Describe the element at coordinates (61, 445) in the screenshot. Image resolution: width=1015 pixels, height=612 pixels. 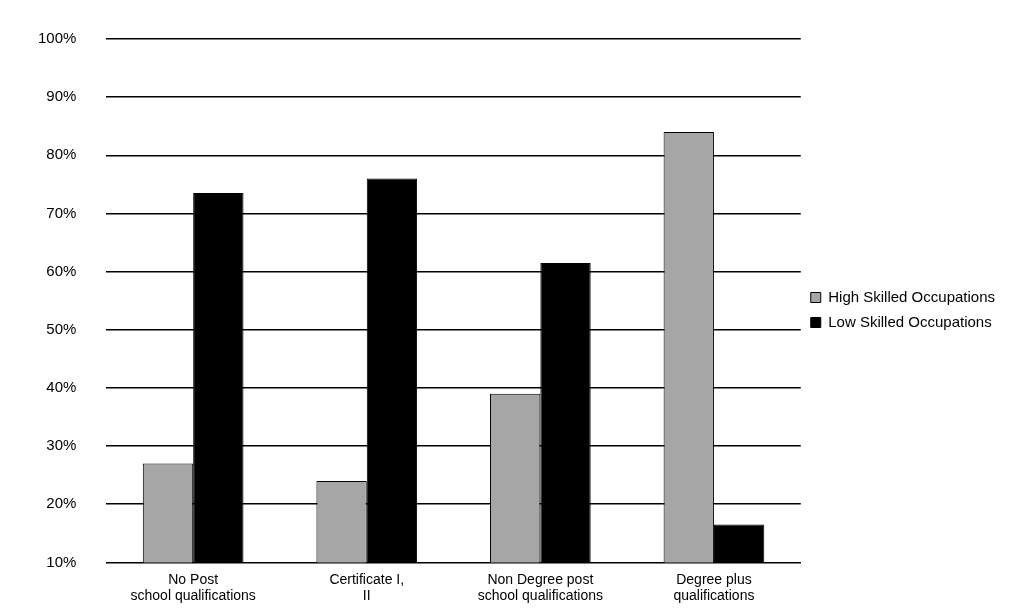
I see `y-tick-label: 30%` at that location.